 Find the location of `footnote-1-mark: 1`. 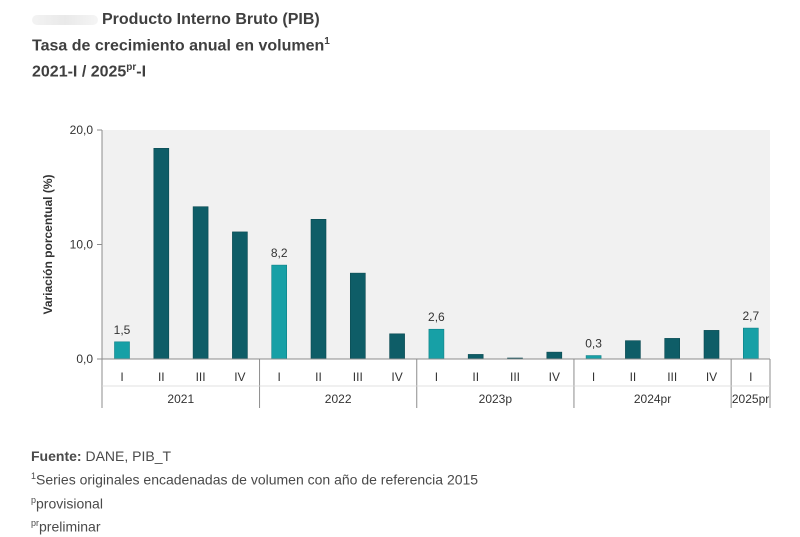

footnote-1-mark: 1 is located at coordinates (34, 476).